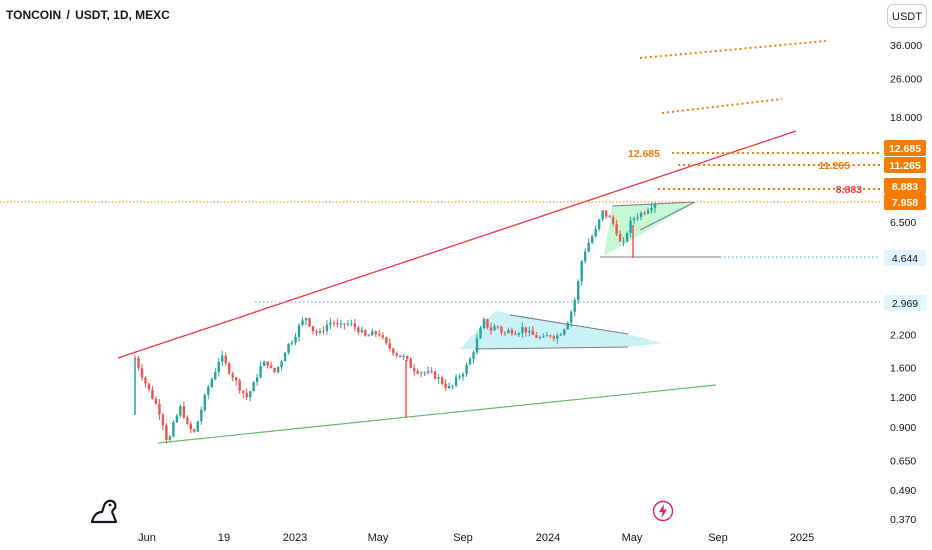  I want to click on price-tick-label: 0.650, so click(903, 462).